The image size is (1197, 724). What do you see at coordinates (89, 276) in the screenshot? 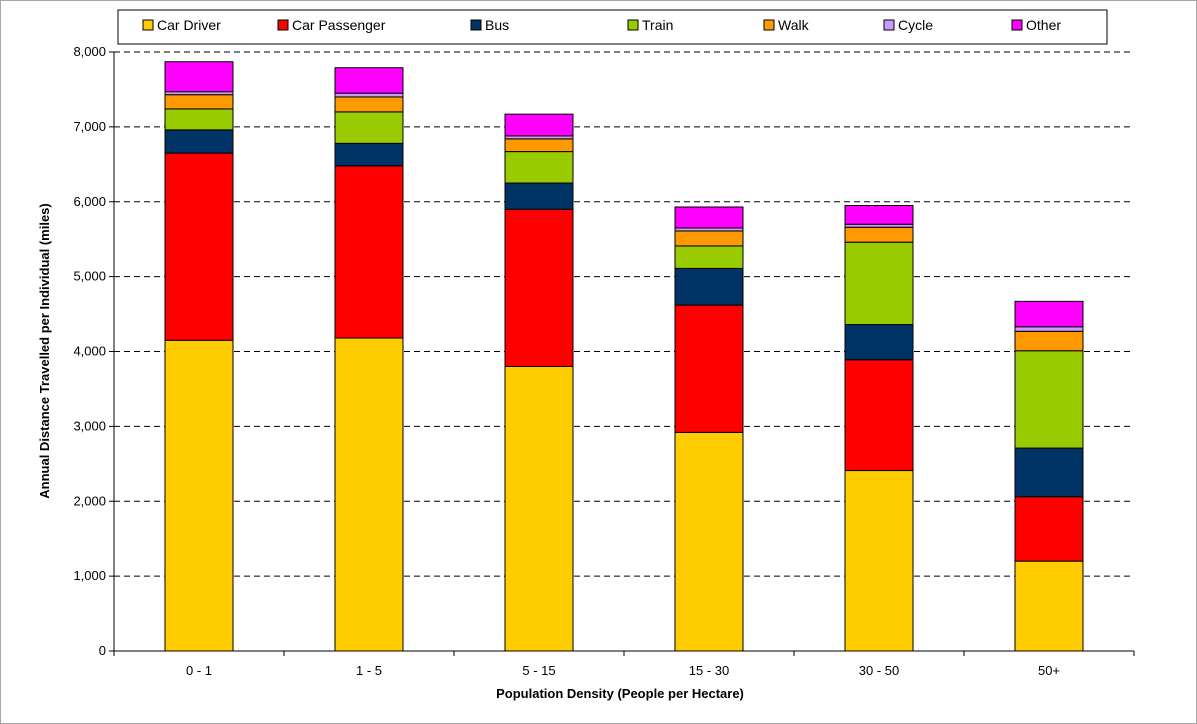
I see `y-tick-label: 5,000` at bounding box center [89, 276].